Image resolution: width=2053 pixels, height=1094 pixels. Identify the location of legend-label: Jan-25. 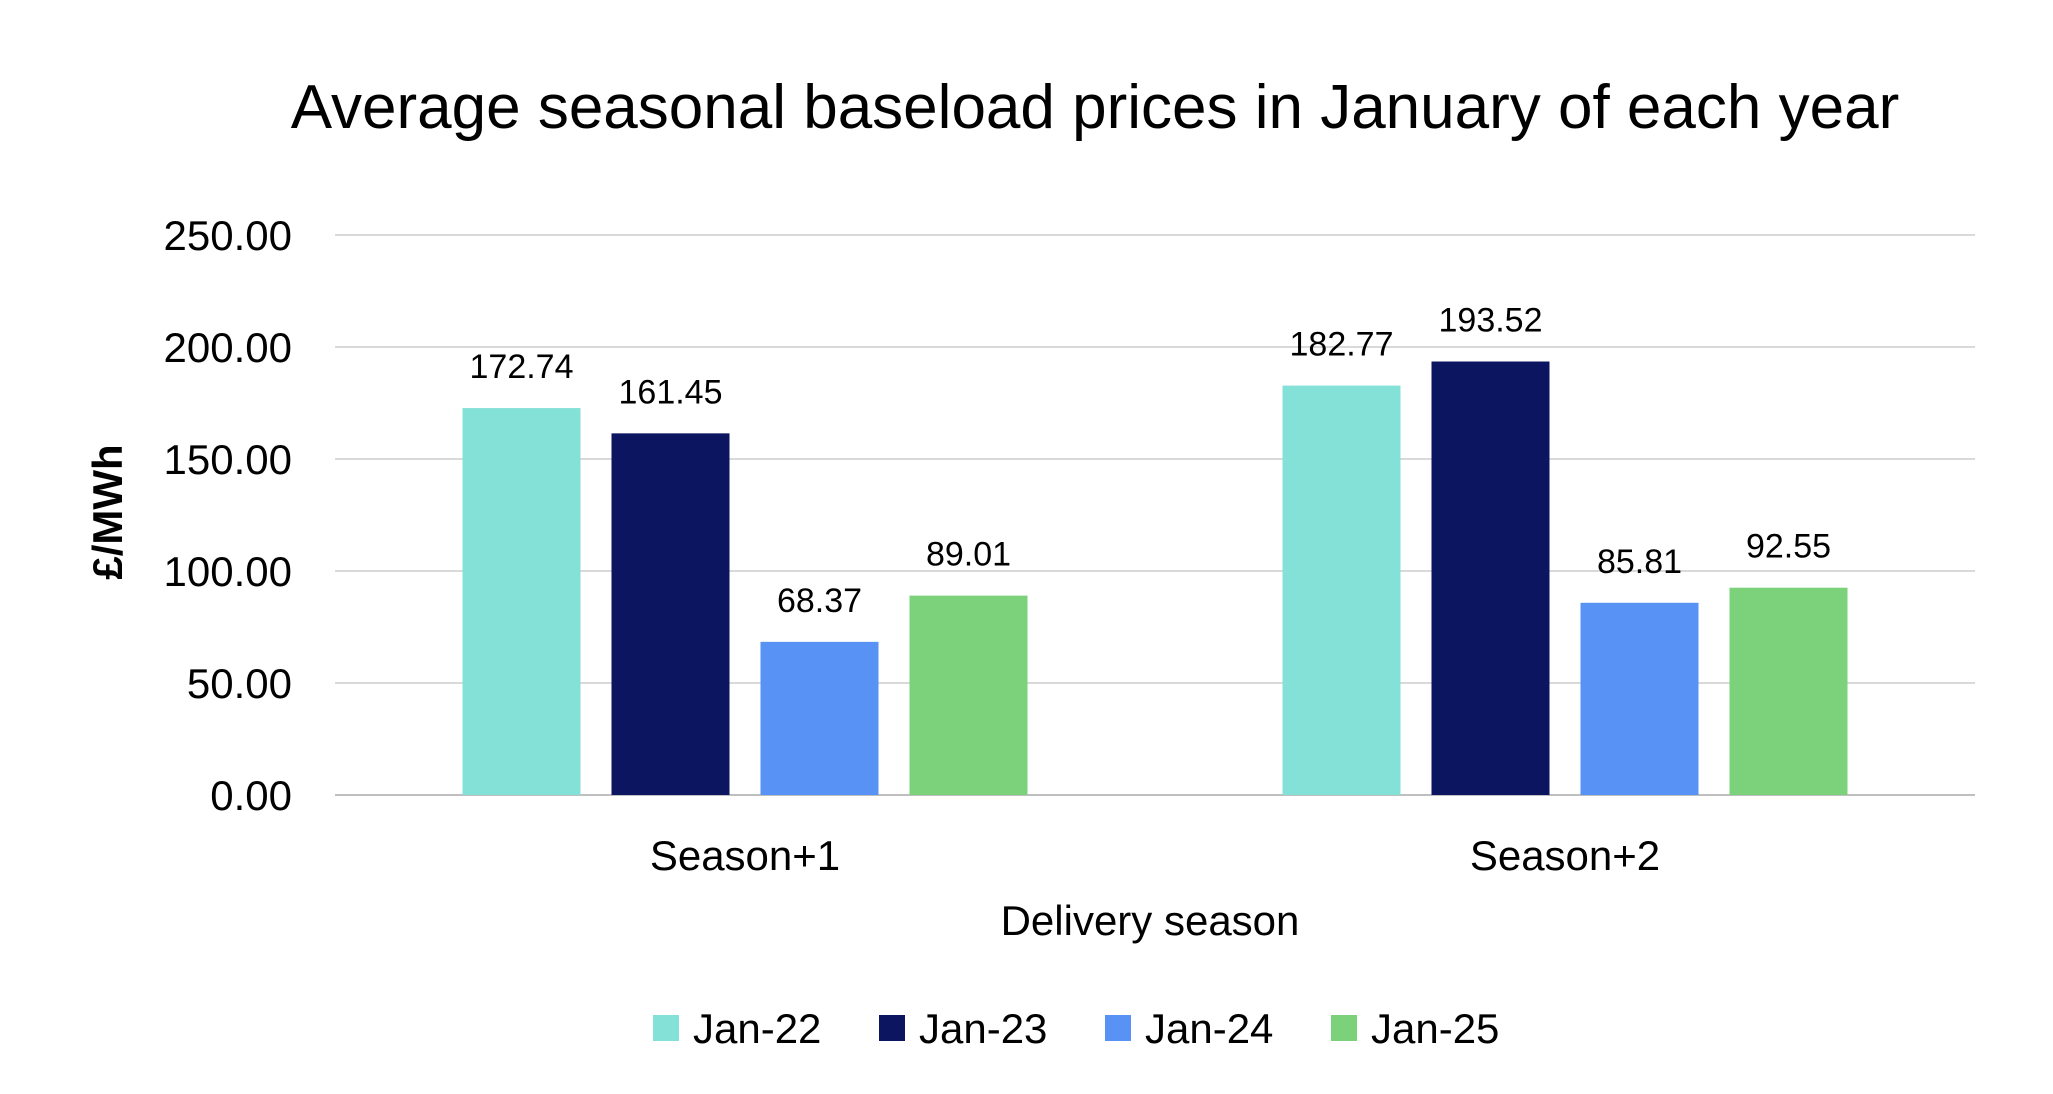
(1435, 1028).